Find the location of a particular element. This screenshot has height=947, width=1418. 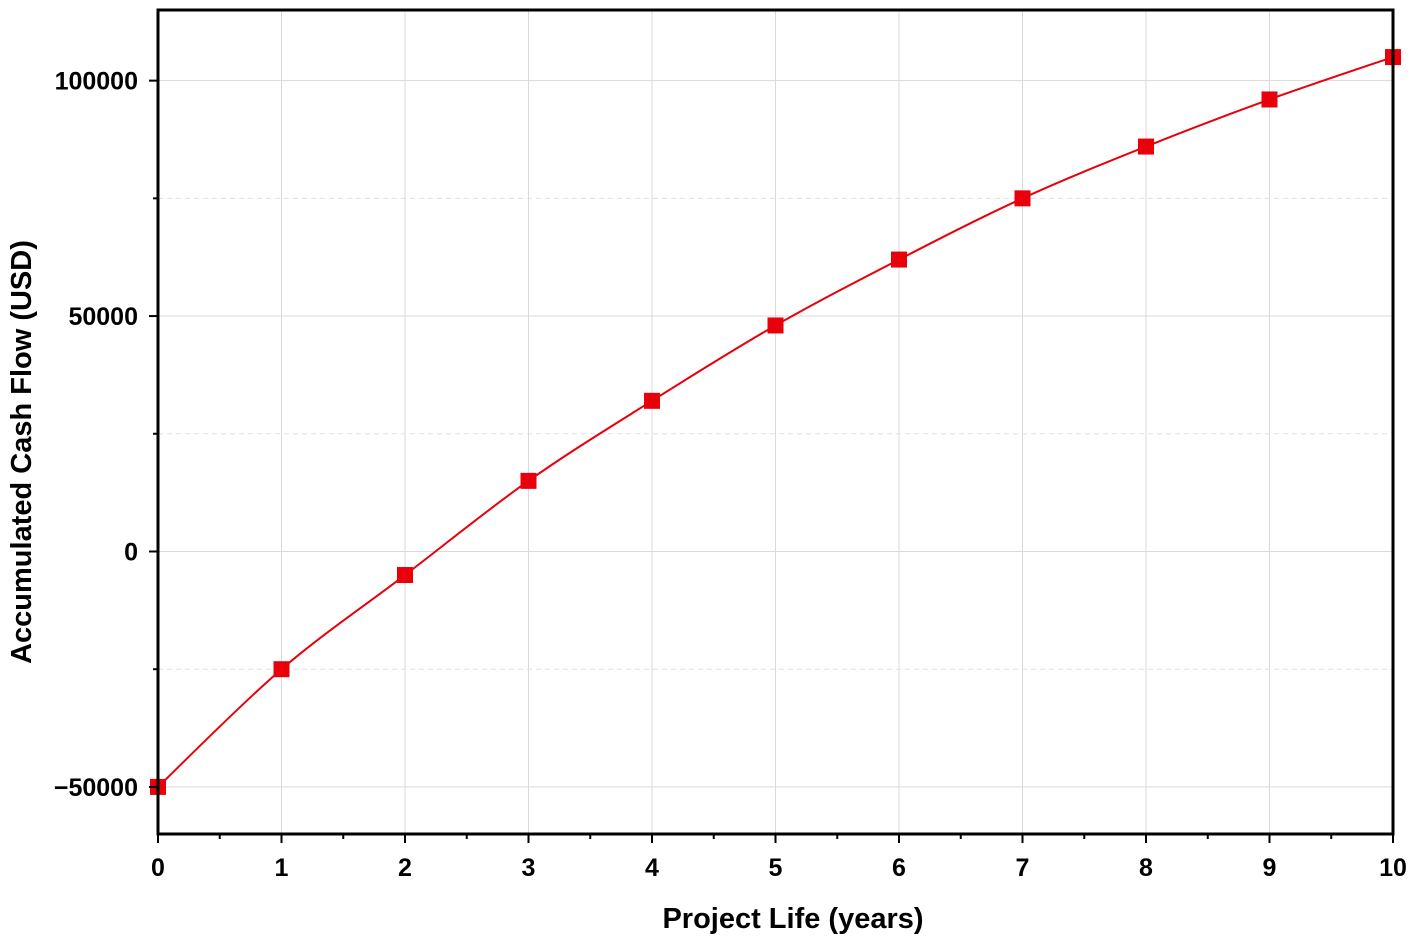

x-tick-label: 5 is located at coordinates (776, 868).